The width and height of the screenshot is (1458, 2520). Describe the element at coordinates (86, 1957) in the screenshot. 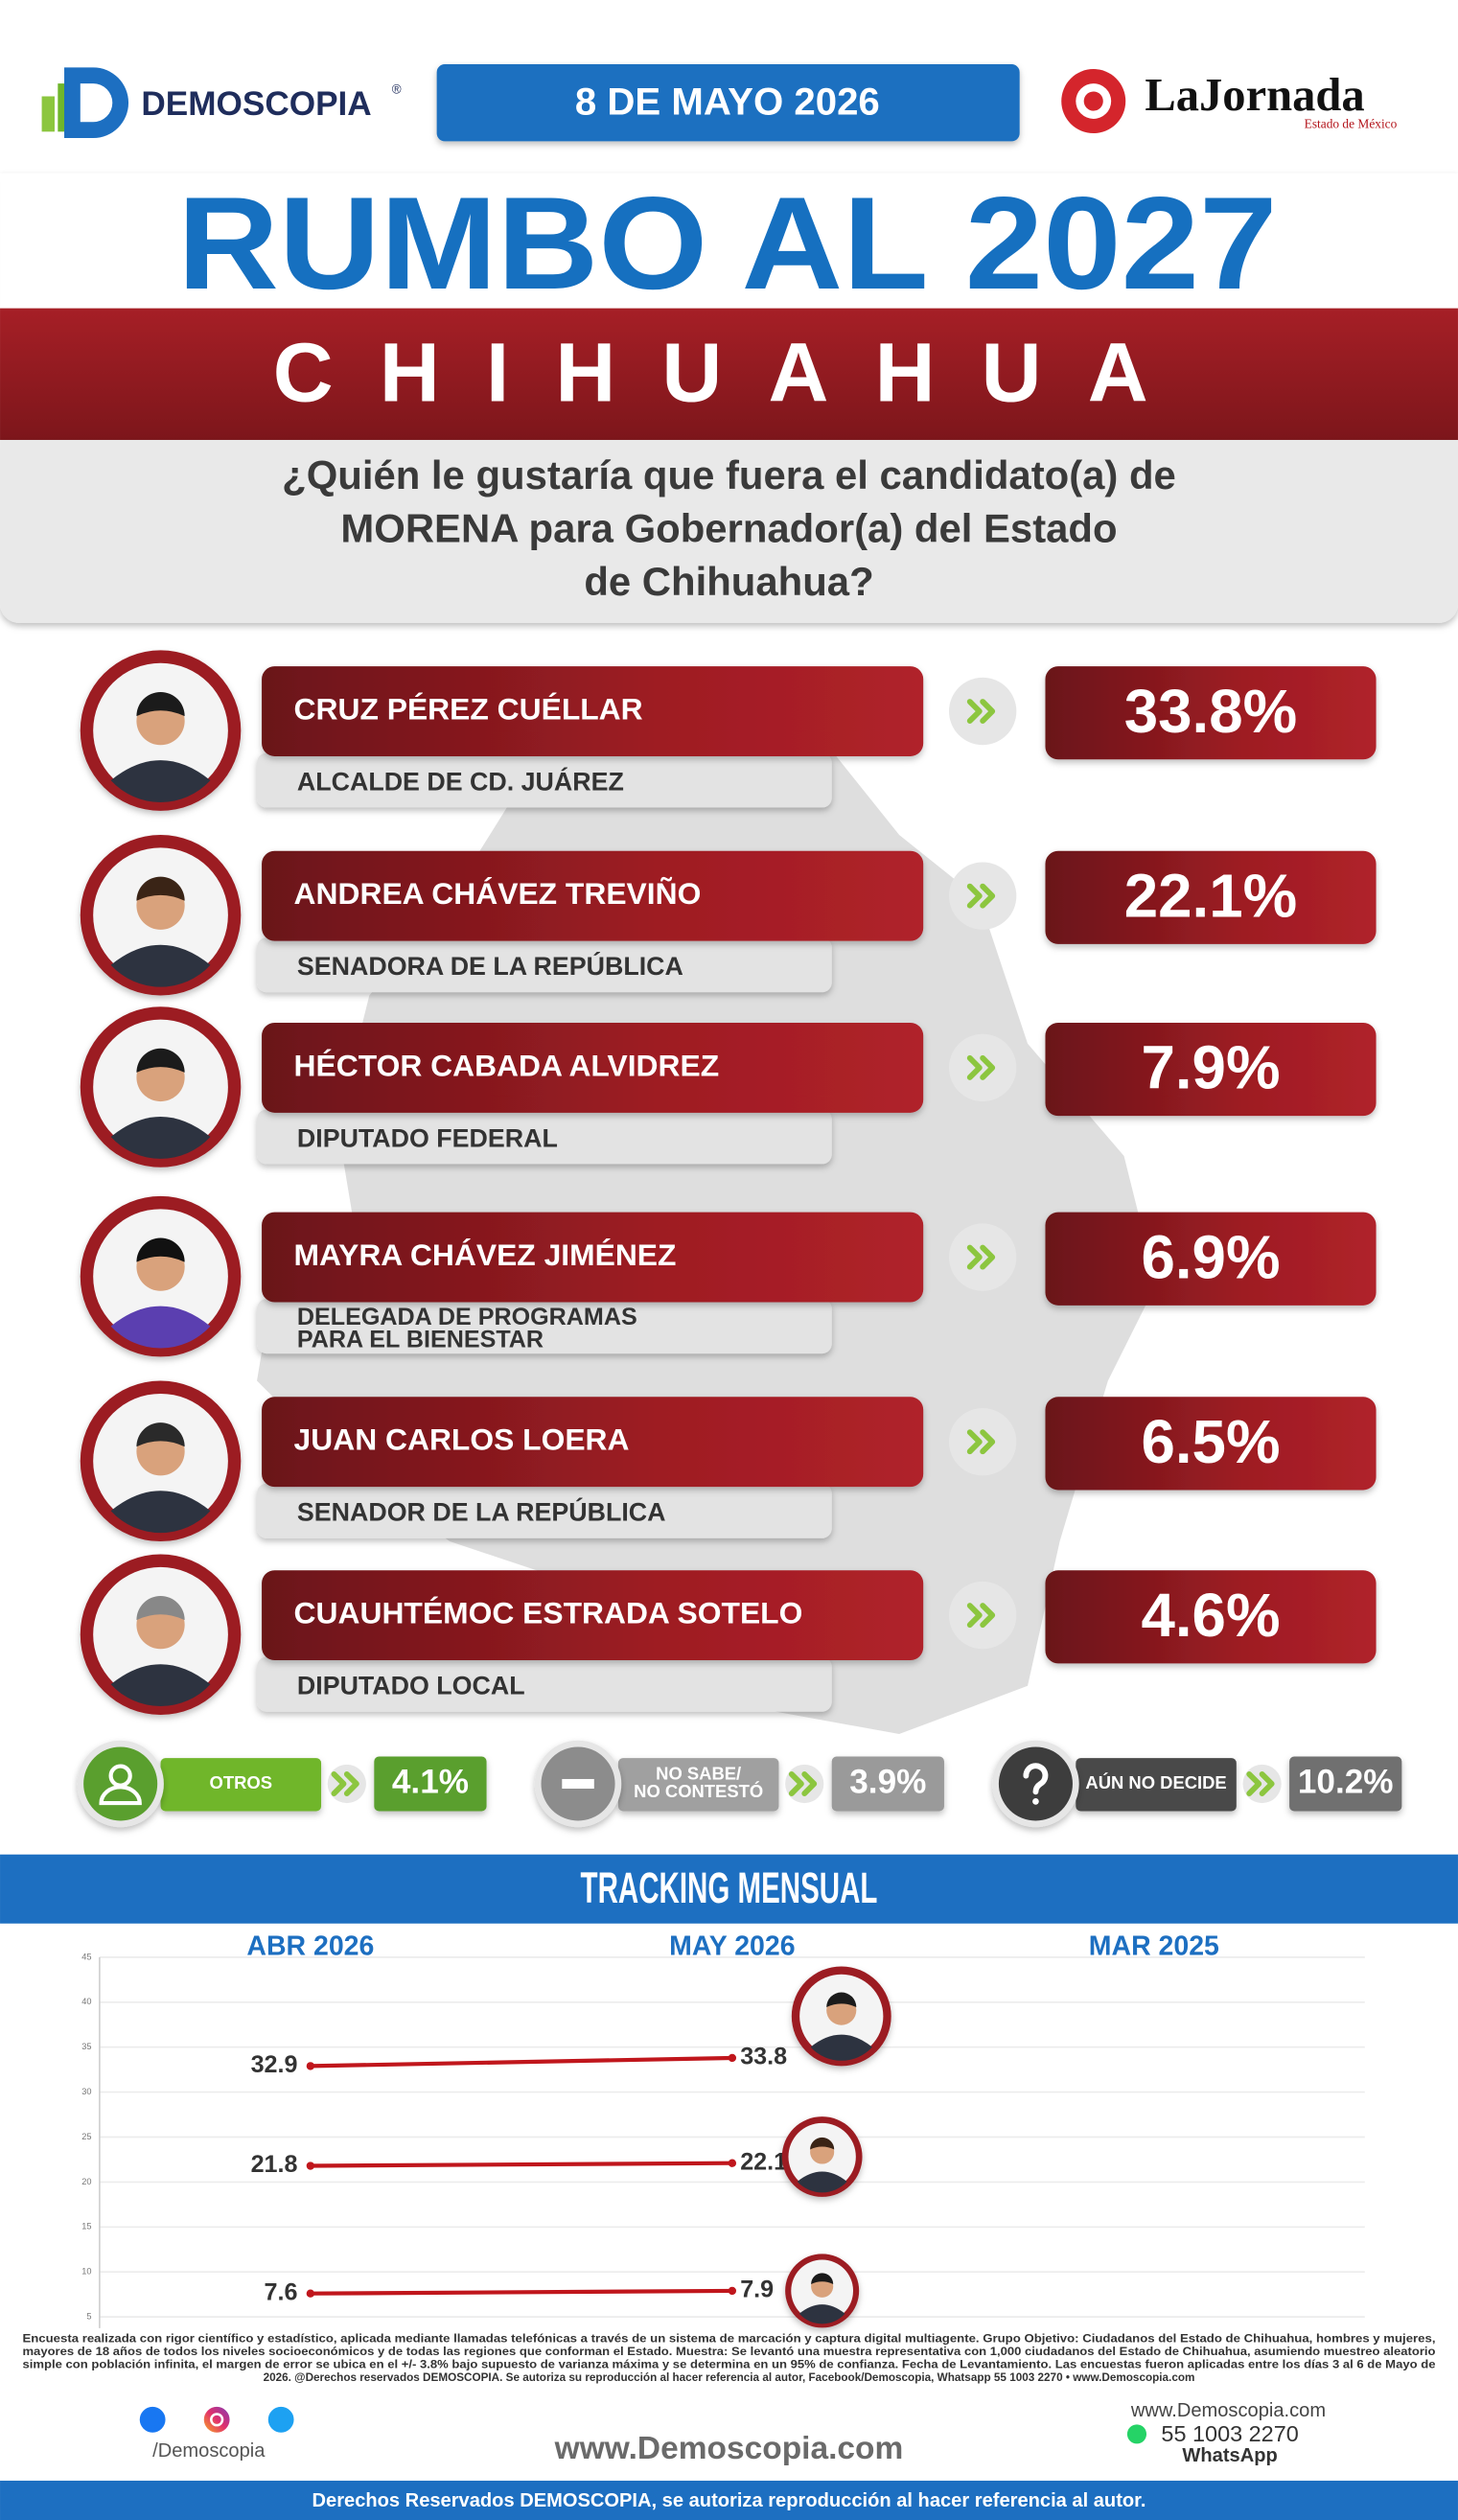

I see `y-tick-label: 45` at that location.